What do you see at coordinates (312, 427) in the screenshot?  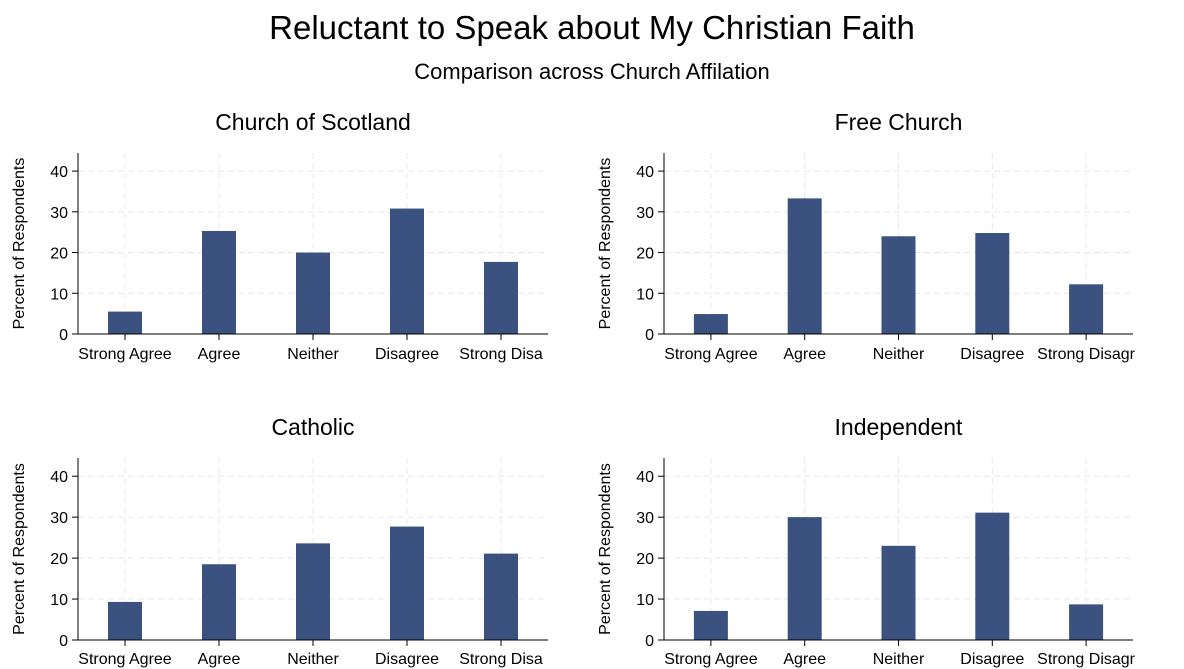 I see `panel-title: Catholic` at bounding box center [312, 427].